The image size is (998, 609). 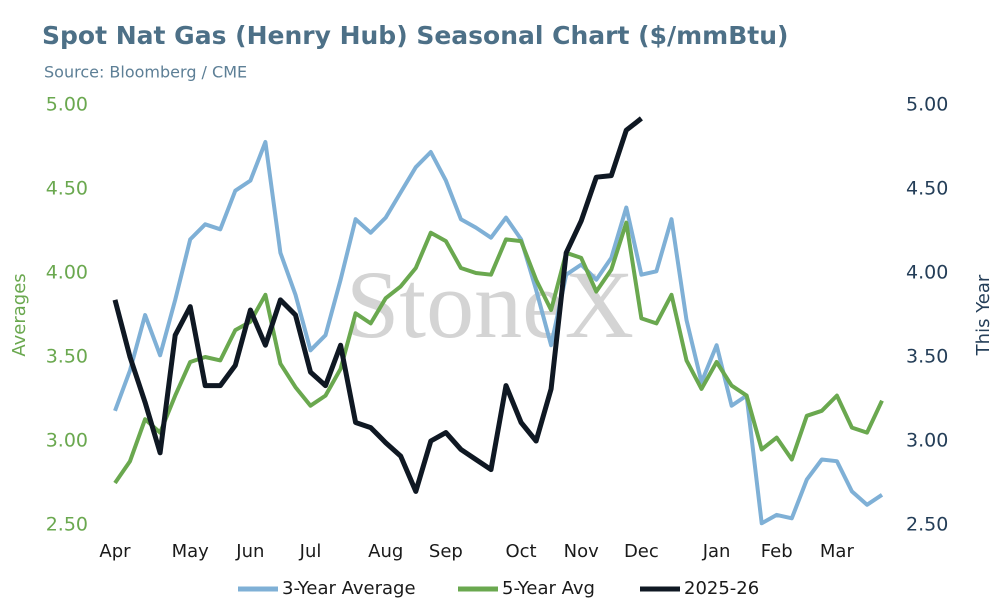 What do you see at coordinates (19, 314) in the screenshot?
I see `y-axis-label: Averages` at bounding box center [19, 314].